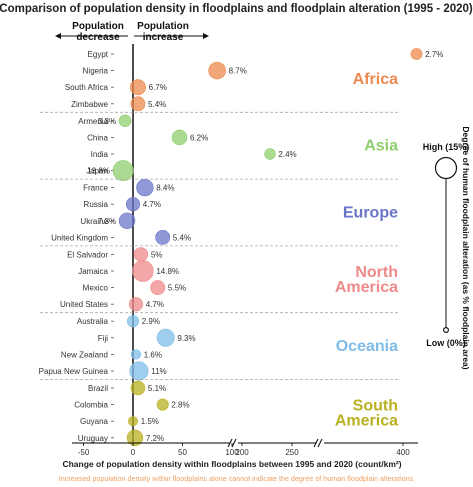 The width and height of the screenshot is (473, 487). I want to click on value-label-china: 6.2%, so click(199, 137).